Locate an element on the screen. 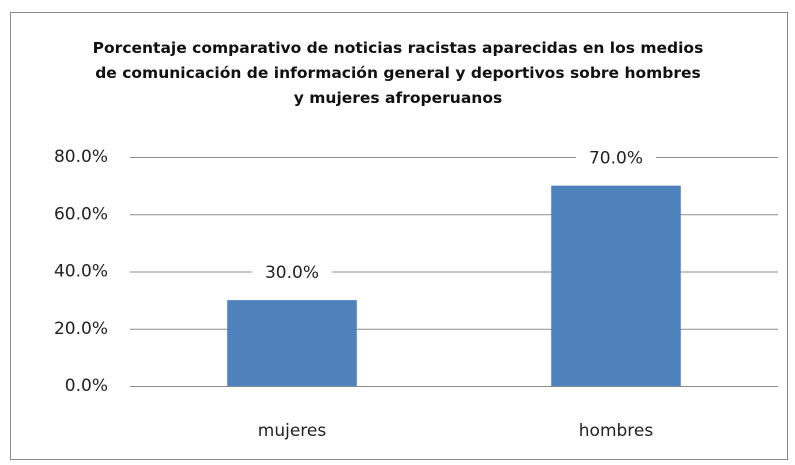 The height and width of the screenshot is (465, 795). y-tick-label: 60.0% is located at coordinates (81, 214).